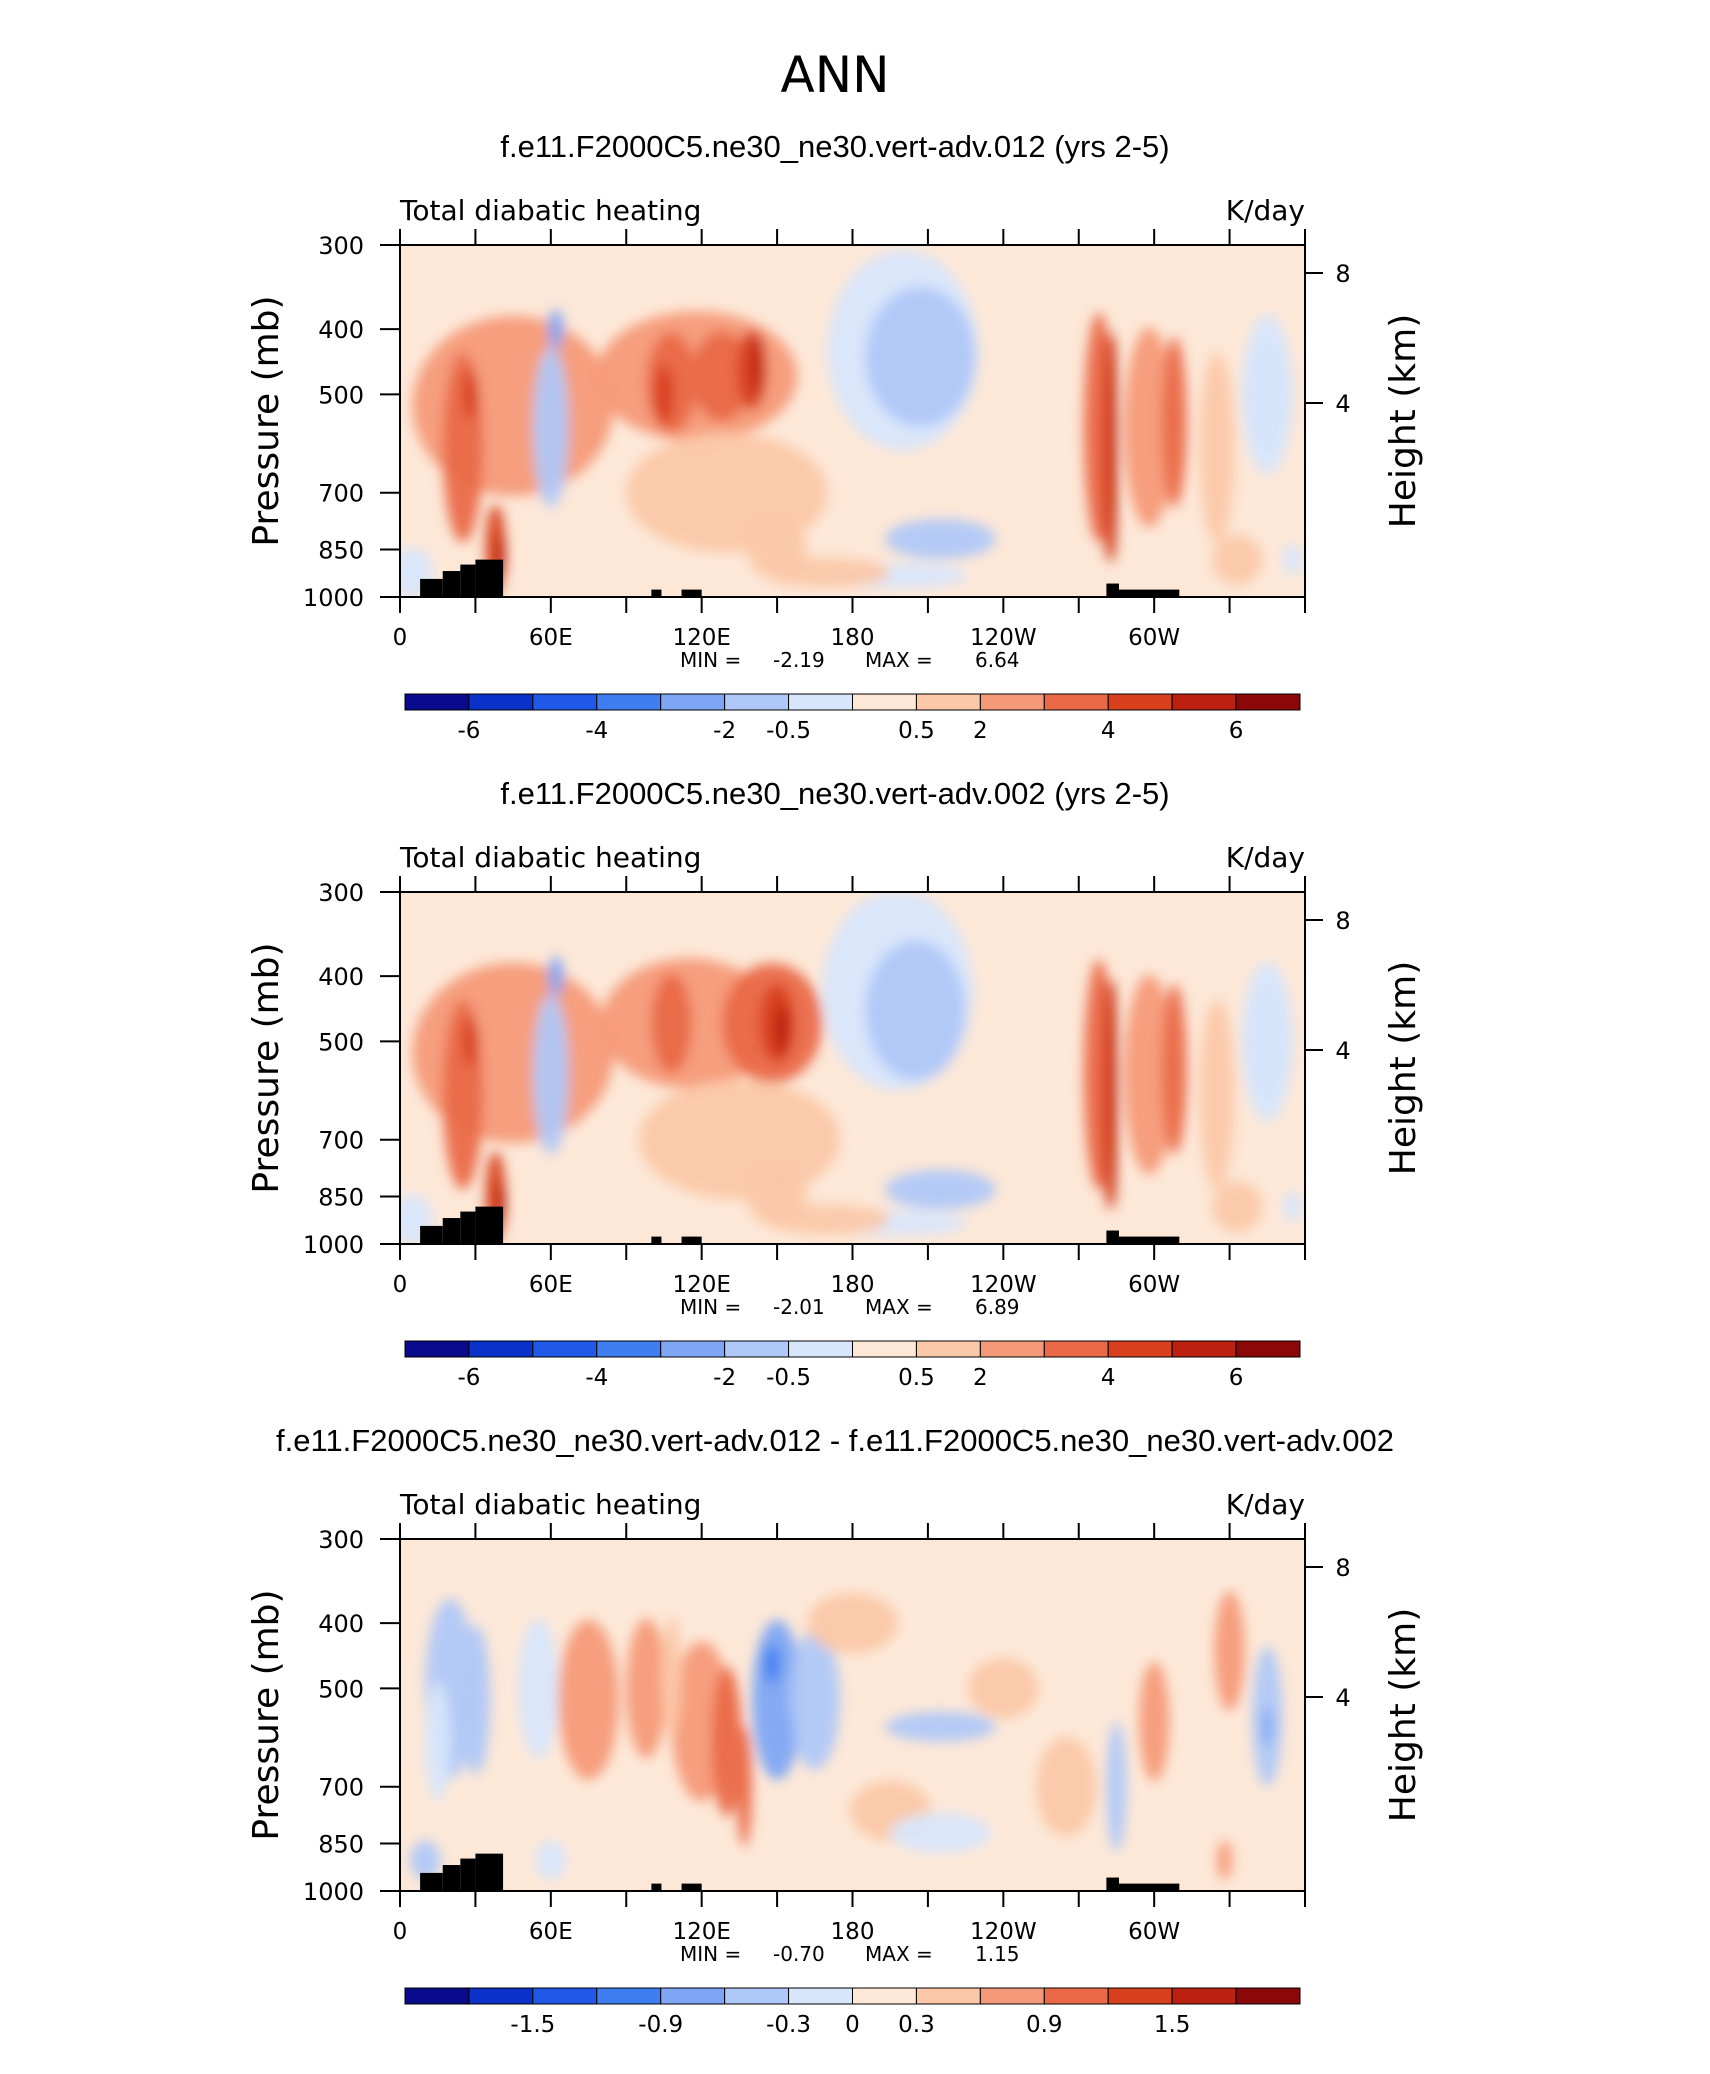  What do you see at coordinates (400, 1285) in the screenshot?
I see `x-tick-label: 0` at bounding box center [400, 1285].